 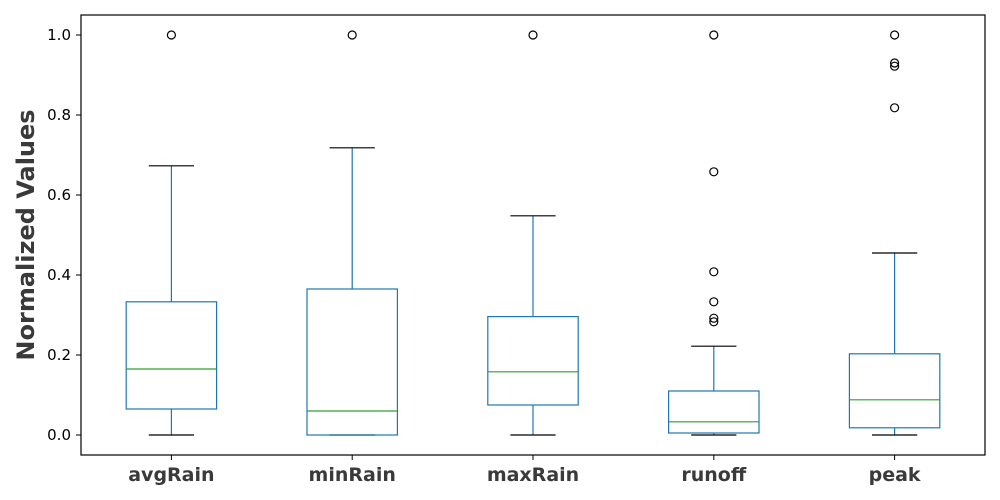 I want to click on x-tick-label-runoff: runoff, so click(x=713, y=475).